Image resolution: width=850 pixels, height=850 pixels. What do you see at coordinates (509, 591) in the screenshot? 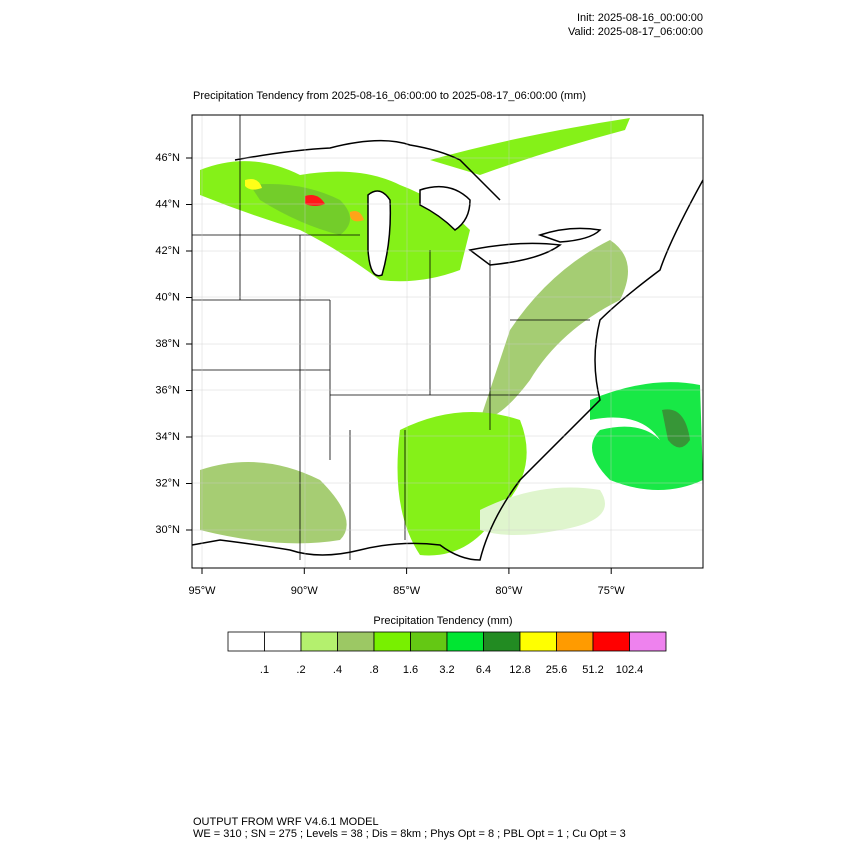
I see `lon-label: 80°W` at bounding box center [509, 591].